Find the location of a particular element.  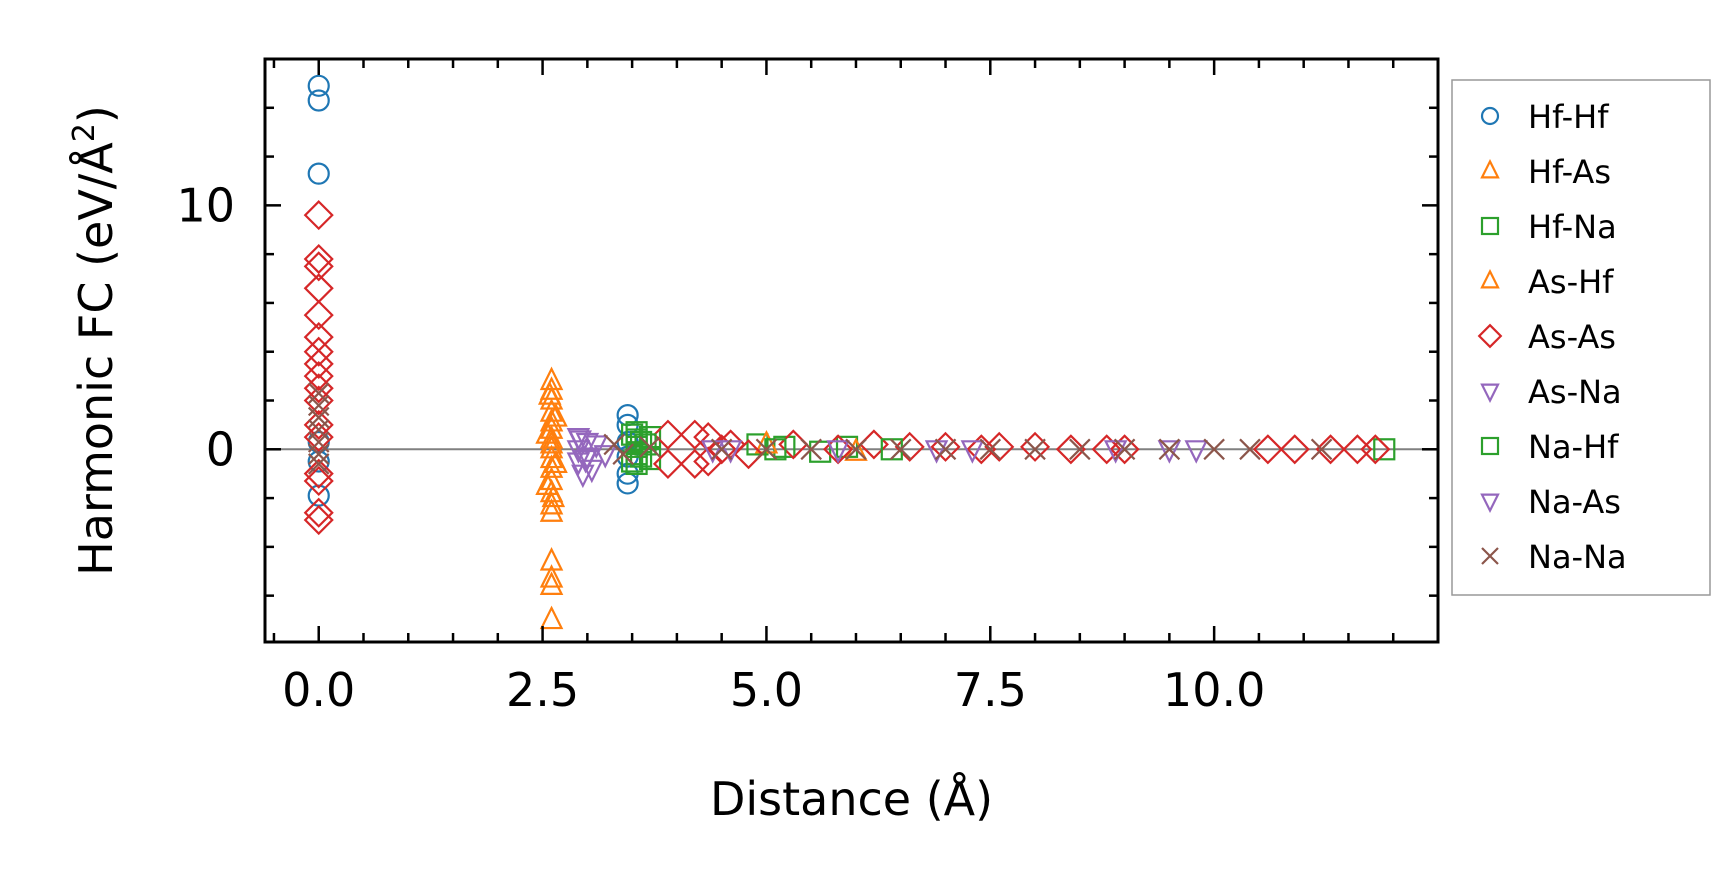

y-axis-title: Harmonic FC (eV/Å2) is located at coordinates (95, 340).